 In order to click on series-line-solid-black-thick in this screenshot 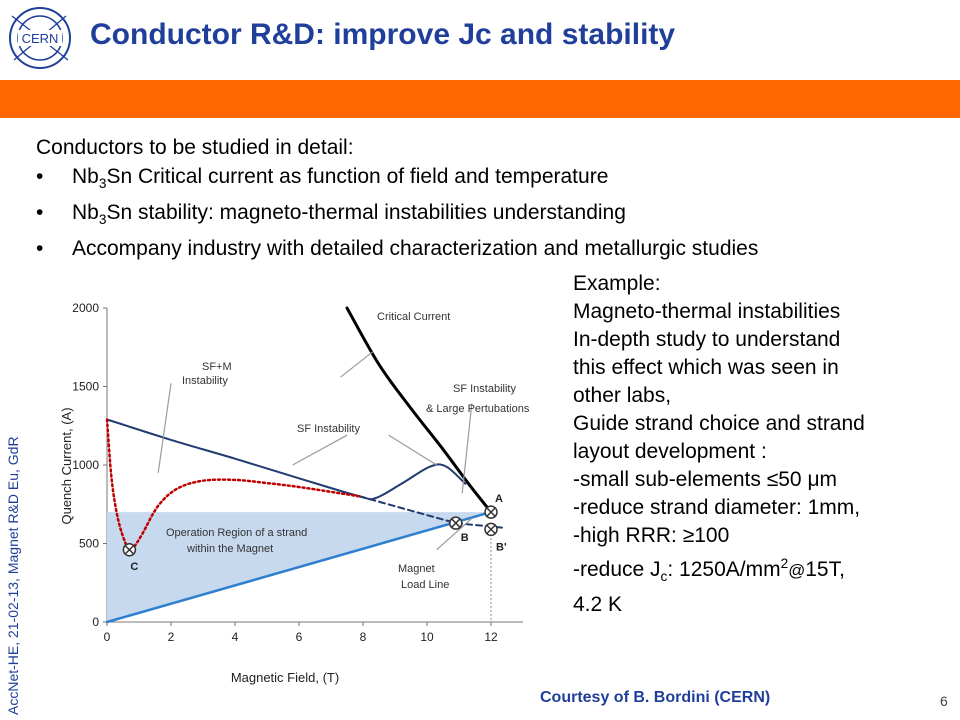, I will do `click(419, 410)`.